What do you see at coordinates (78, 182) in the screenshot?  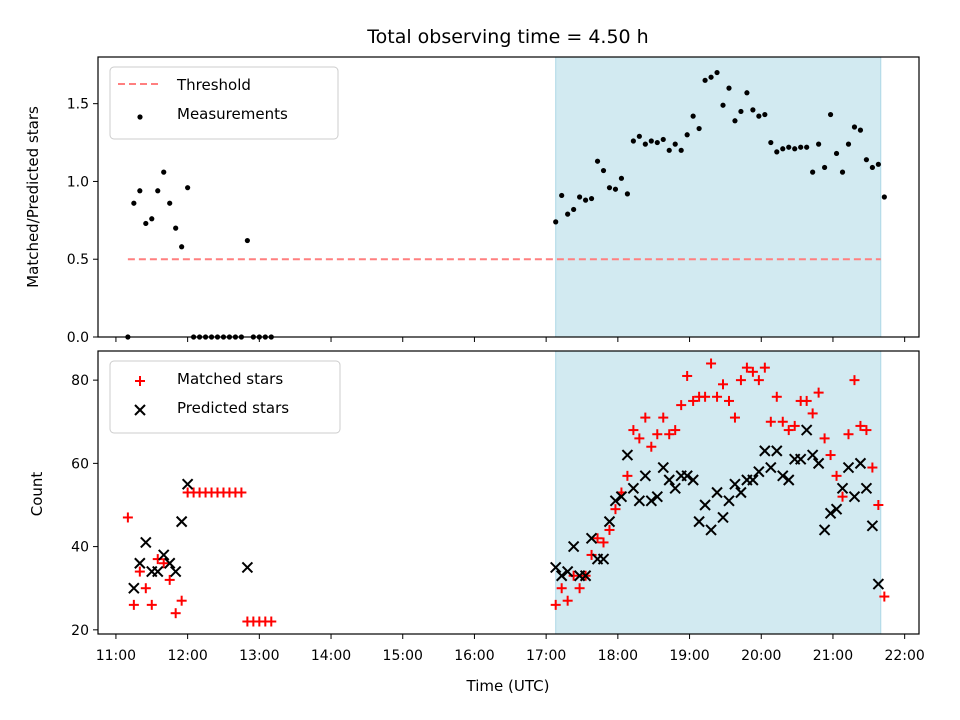 I see `y-tick-label: 1.0` at bounding box center [78, 182].